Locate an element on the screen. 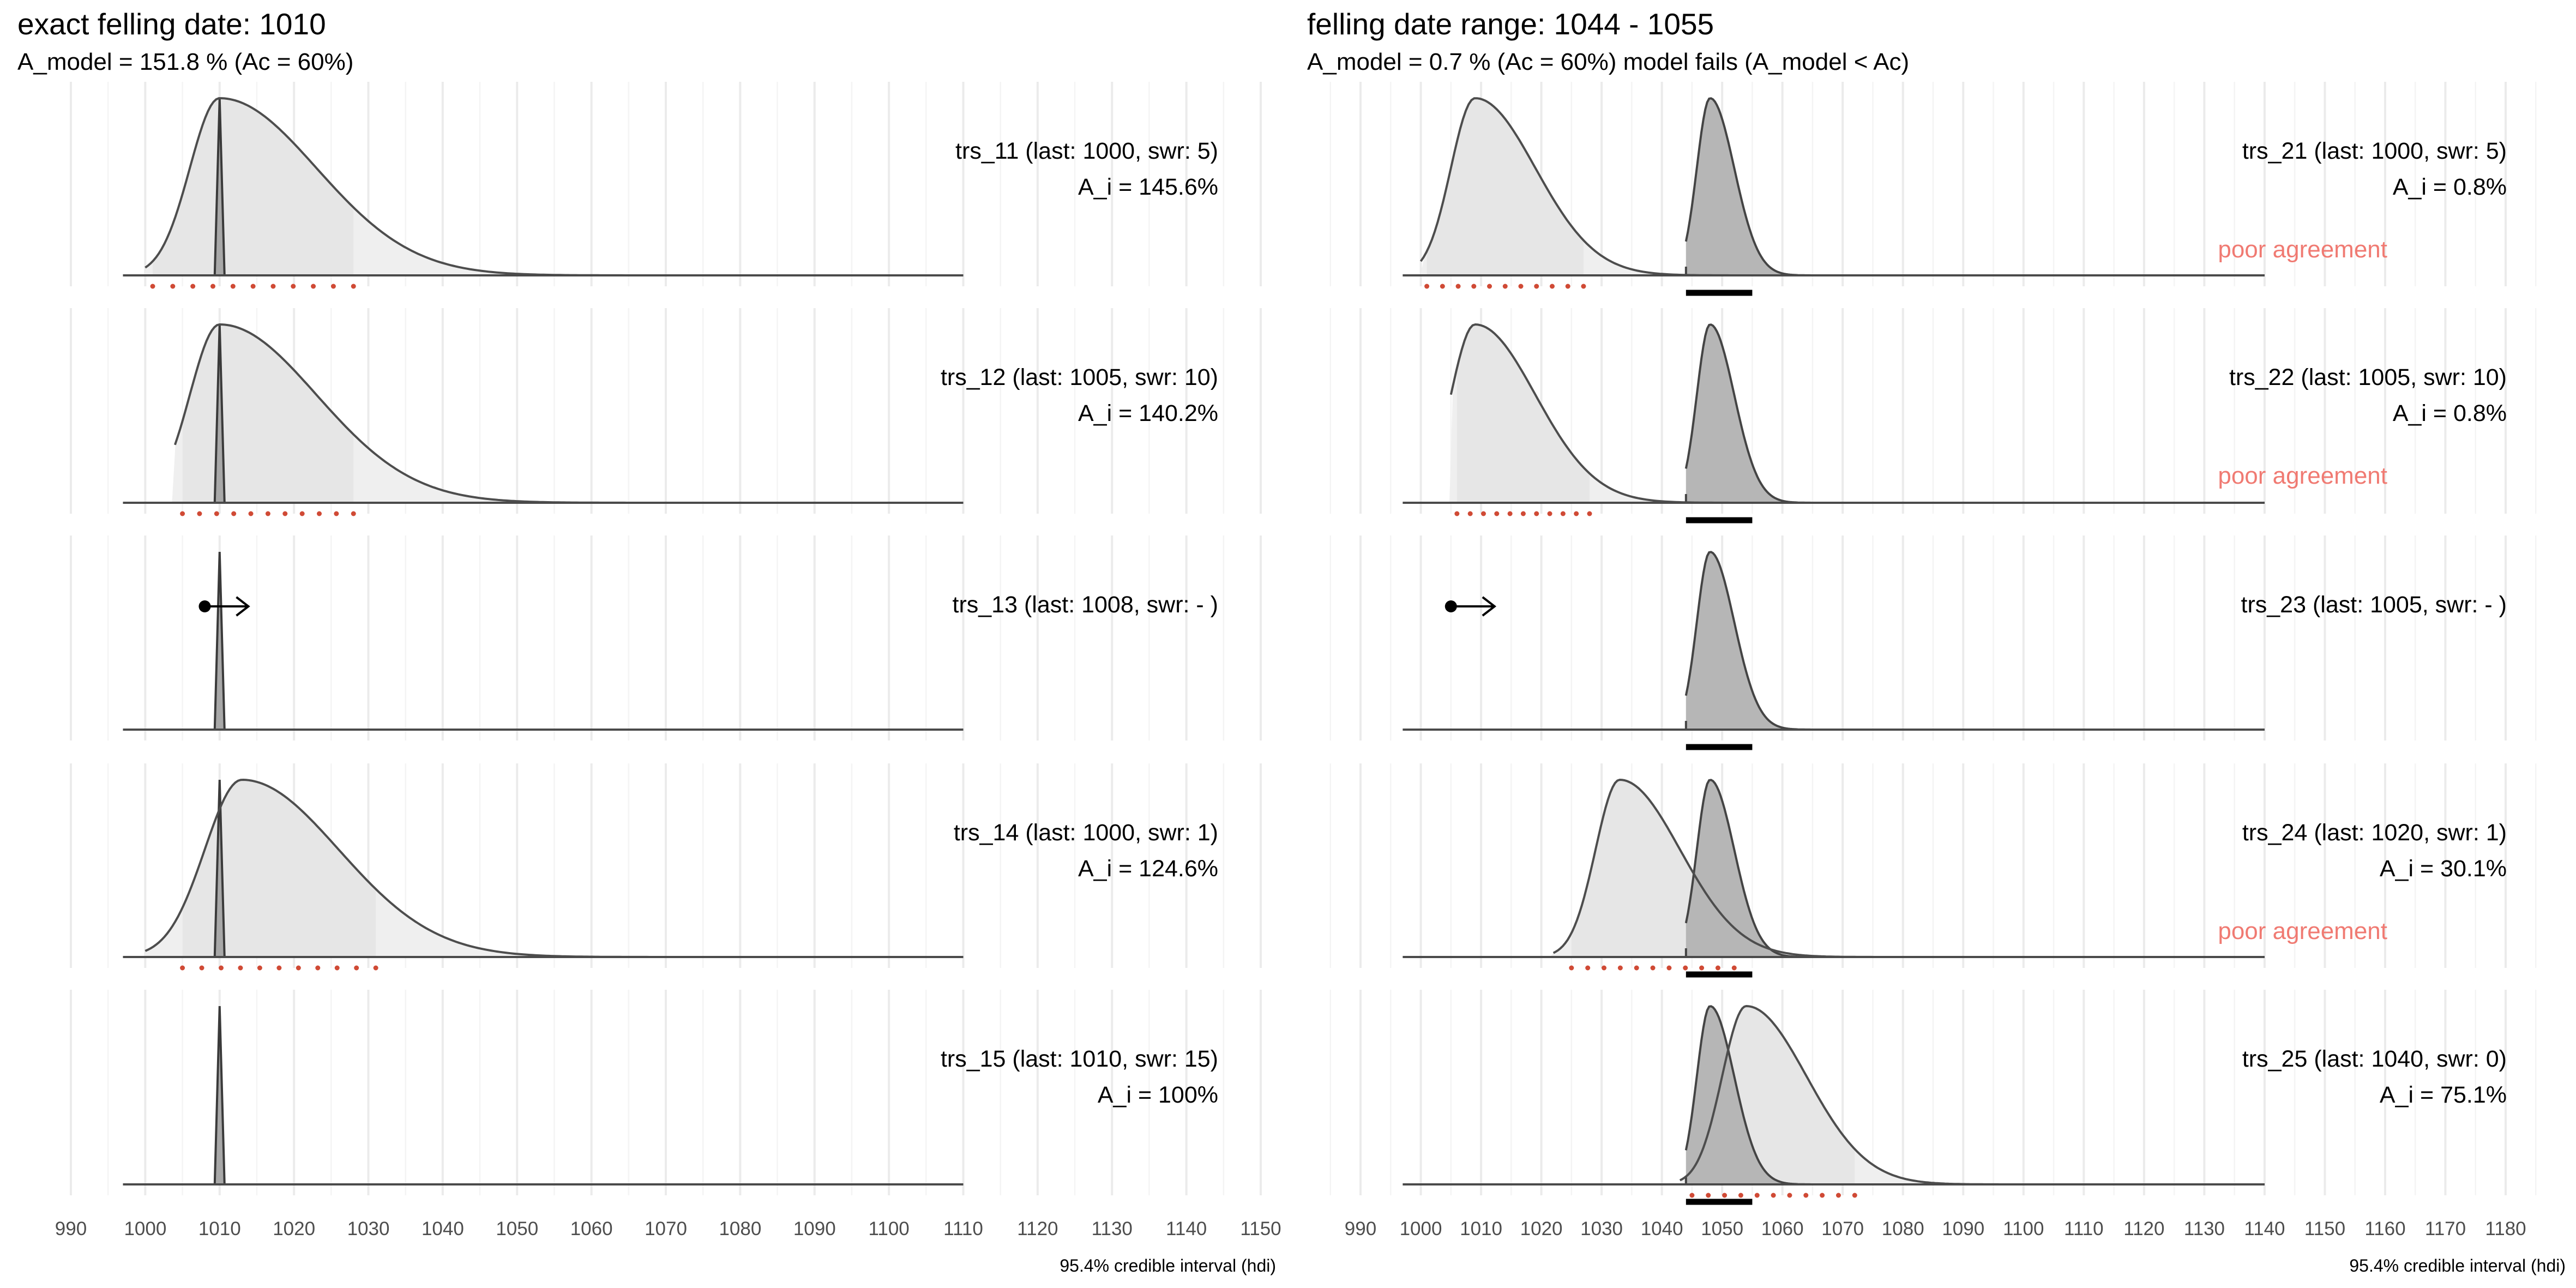 This screenshot has width=2576, height=1288. x-tick-label: 1090 is located at coordinates (814, 1228).